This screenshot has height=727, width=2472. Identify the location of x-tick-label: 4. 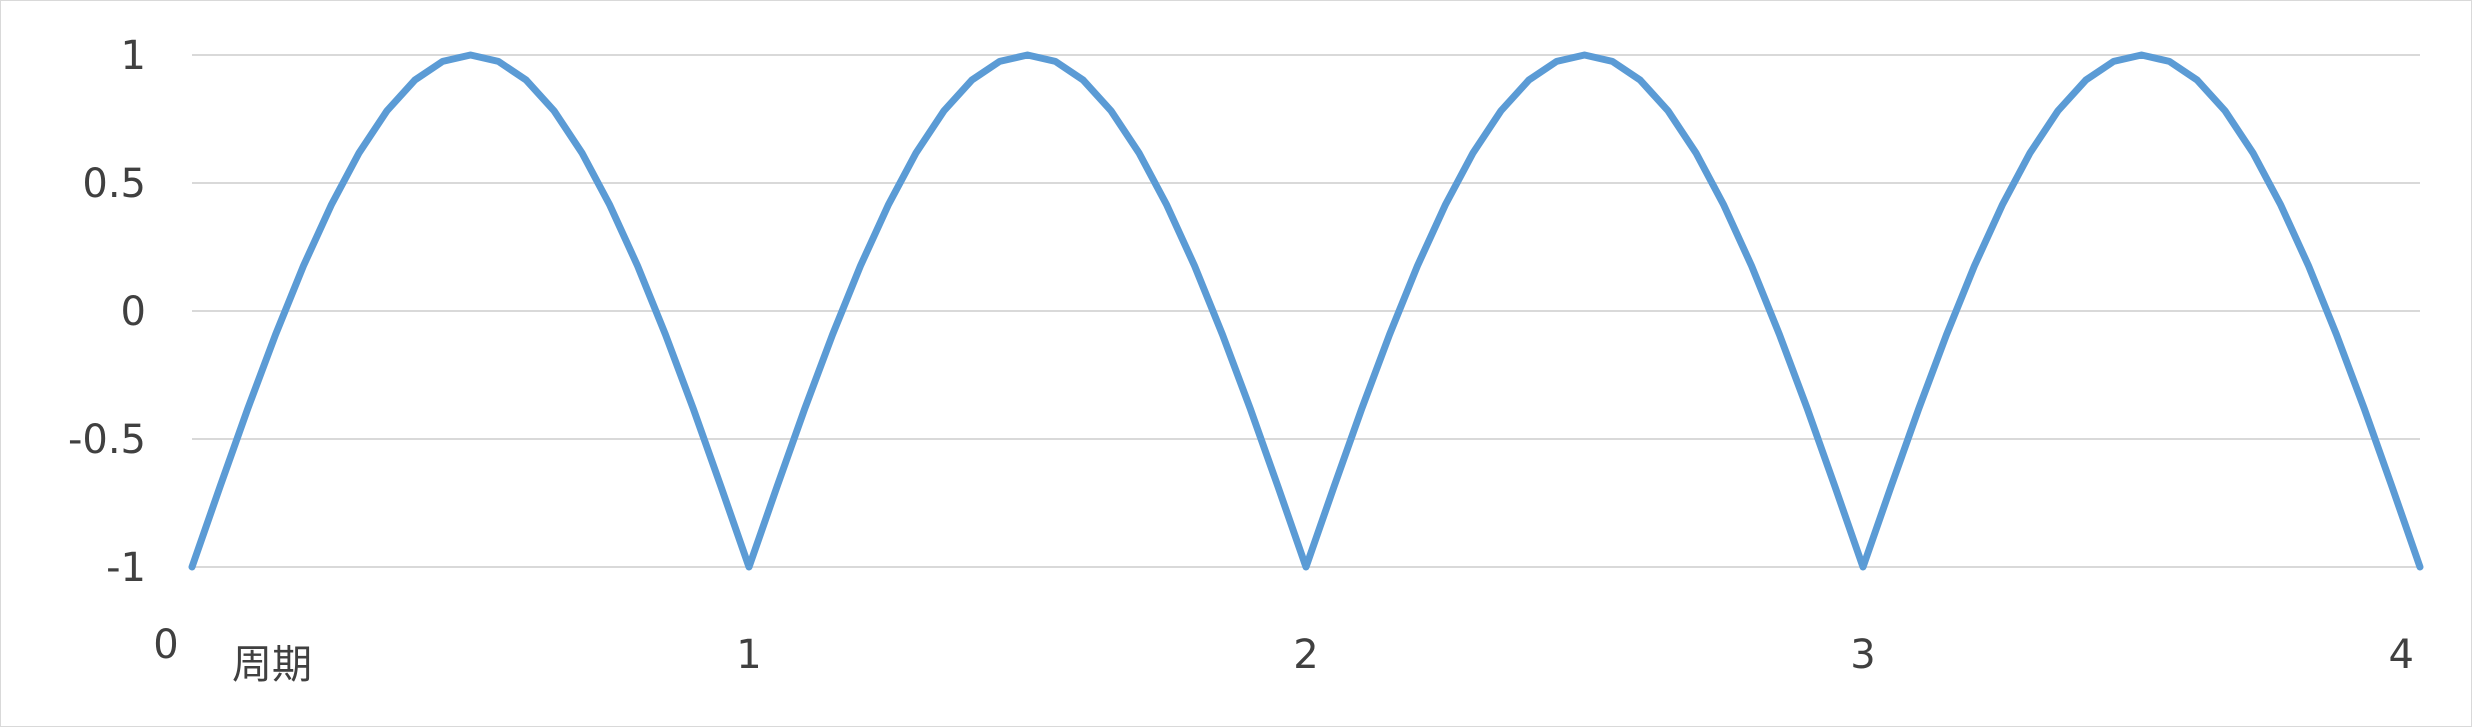
(2401, 655).